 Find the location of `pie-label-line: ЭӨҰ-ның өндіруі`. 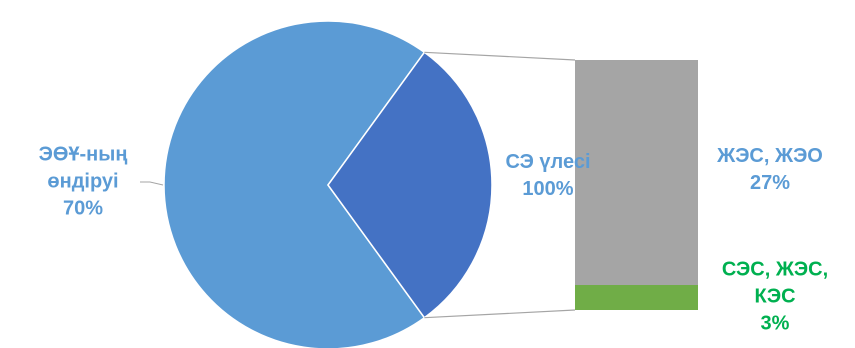

pie-label-line: ЭӨҰ-ның өндіруі is located at coordinates (83, 168).